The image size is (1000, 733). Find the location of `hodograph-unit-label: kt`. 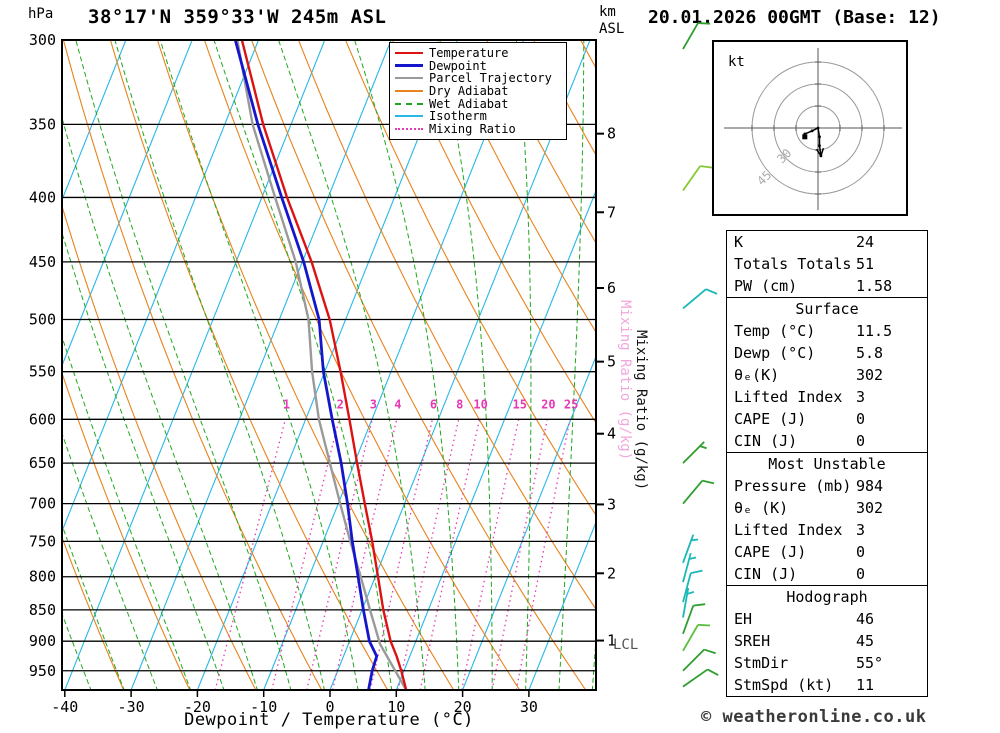

hodograph-unit-label: kt is located at coordinates (736, 62).